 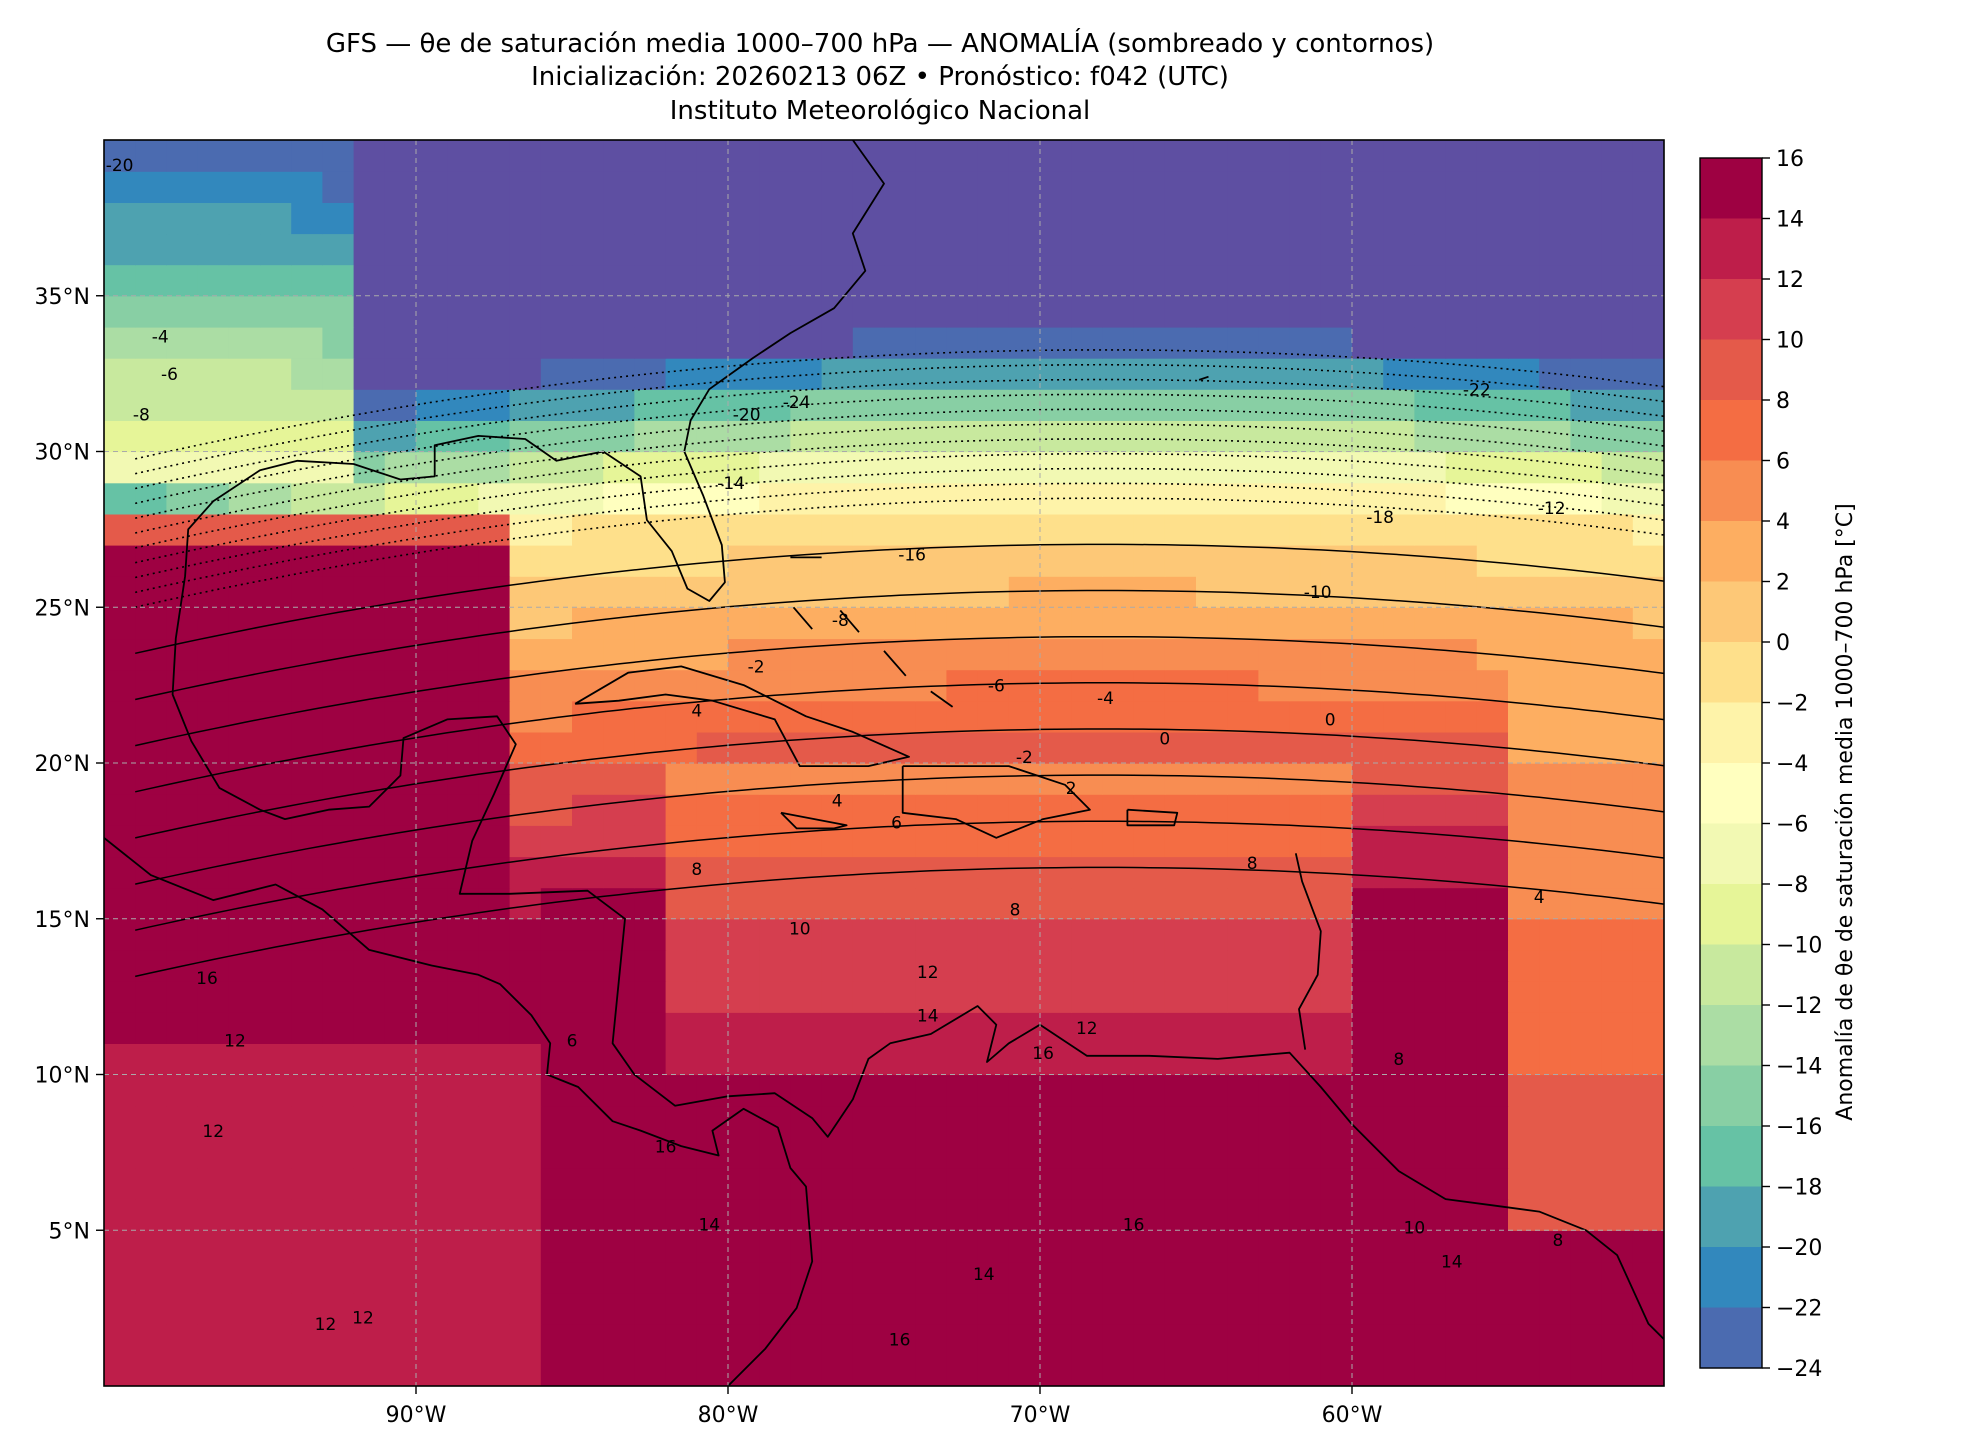 What do you see at coordinates (572, 1042) in the screenshot?
I see `contour-label: 6` at bounding box center [572, 1042].